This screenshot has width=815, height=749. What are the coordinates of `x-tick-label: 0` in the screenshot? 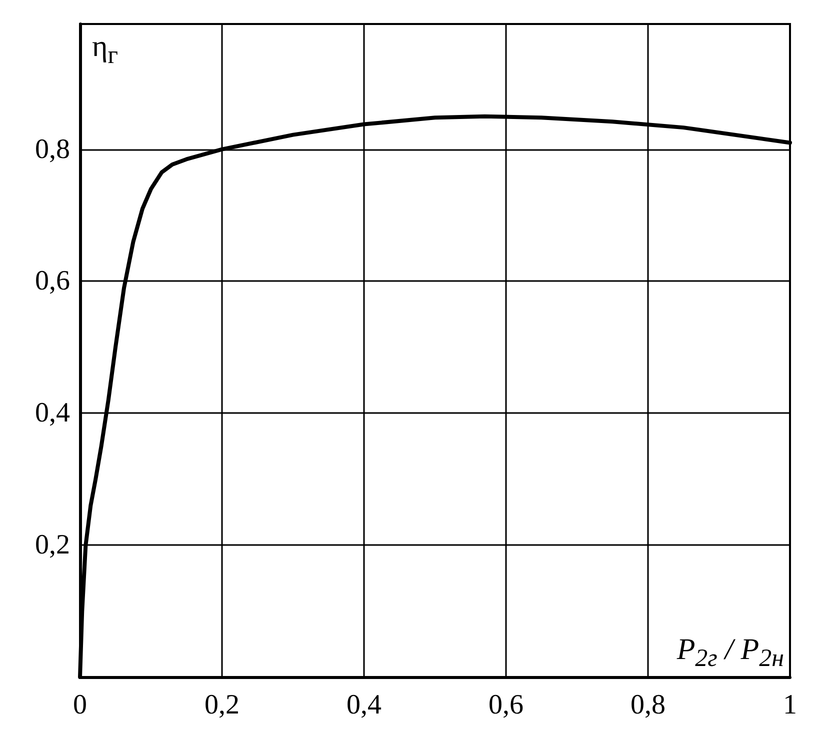 It's located at (80, 705).